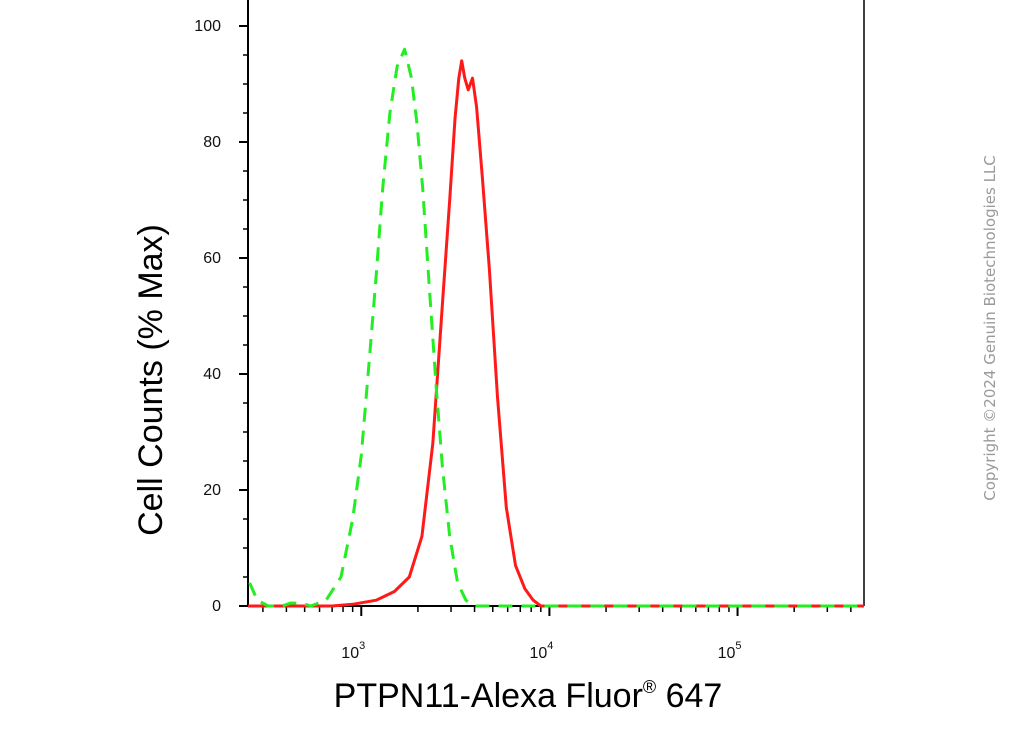 The height and width of the screenshot is (730, 1022). I want to click on x-tick-label: 10³, so click(353, 651).